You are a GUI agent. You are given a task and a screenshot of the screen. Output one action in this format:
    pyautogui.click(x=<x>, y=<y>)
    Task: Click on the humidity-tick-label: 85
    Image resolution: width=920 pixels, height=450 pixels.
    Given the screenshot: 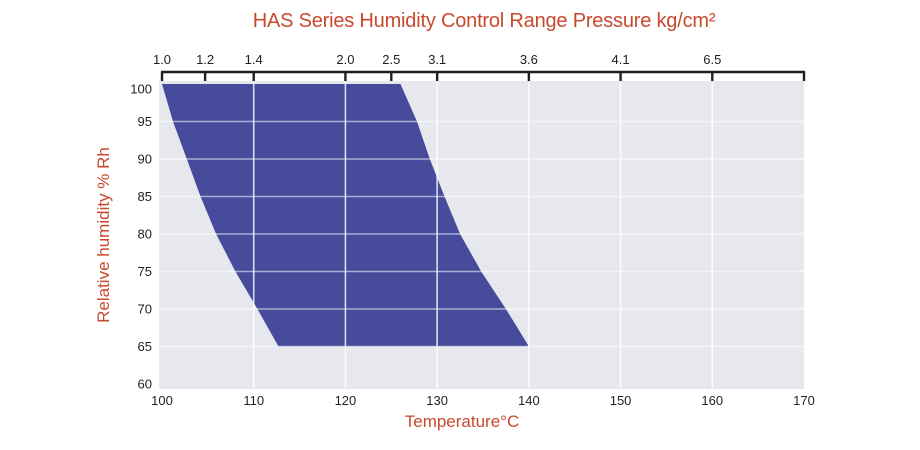 What is the action you would take?
    pyautogui.click(x=145, y=196)
    